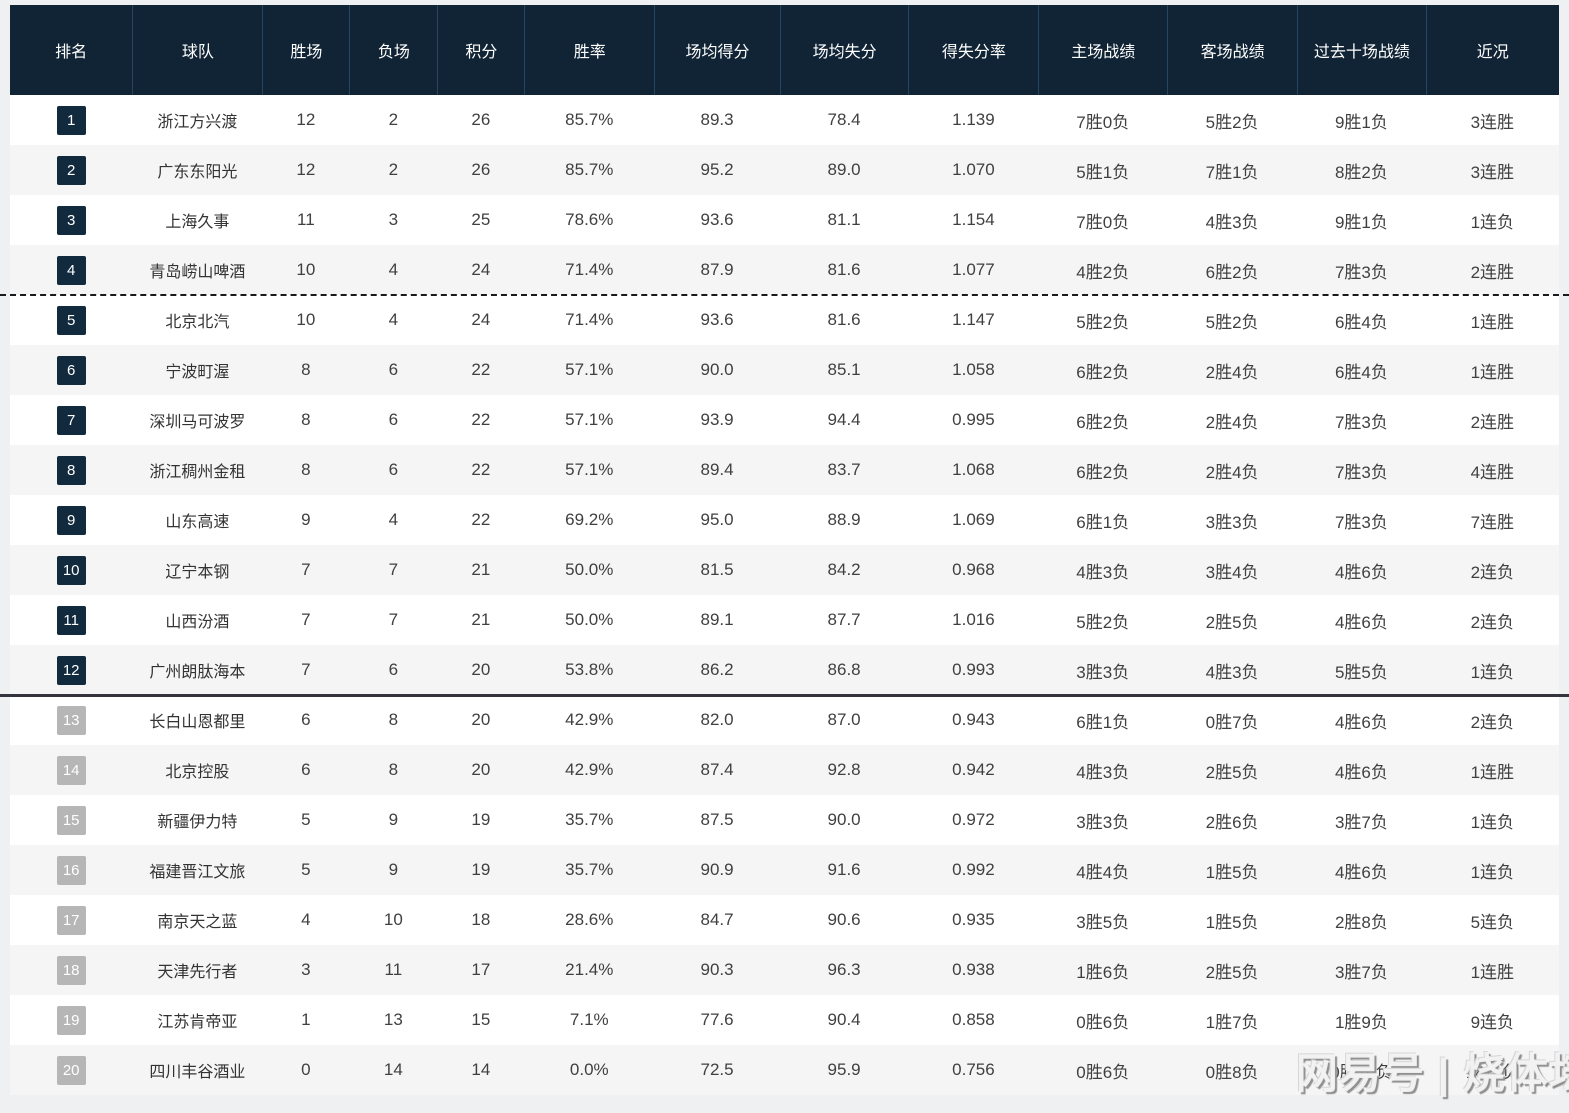 Image resolution: width=1569 pixels, height=1113 pixels. Describe the element at coordinates (717, 819) in the screenshot. I see `avg-scored-cell: 87.5` at that location.